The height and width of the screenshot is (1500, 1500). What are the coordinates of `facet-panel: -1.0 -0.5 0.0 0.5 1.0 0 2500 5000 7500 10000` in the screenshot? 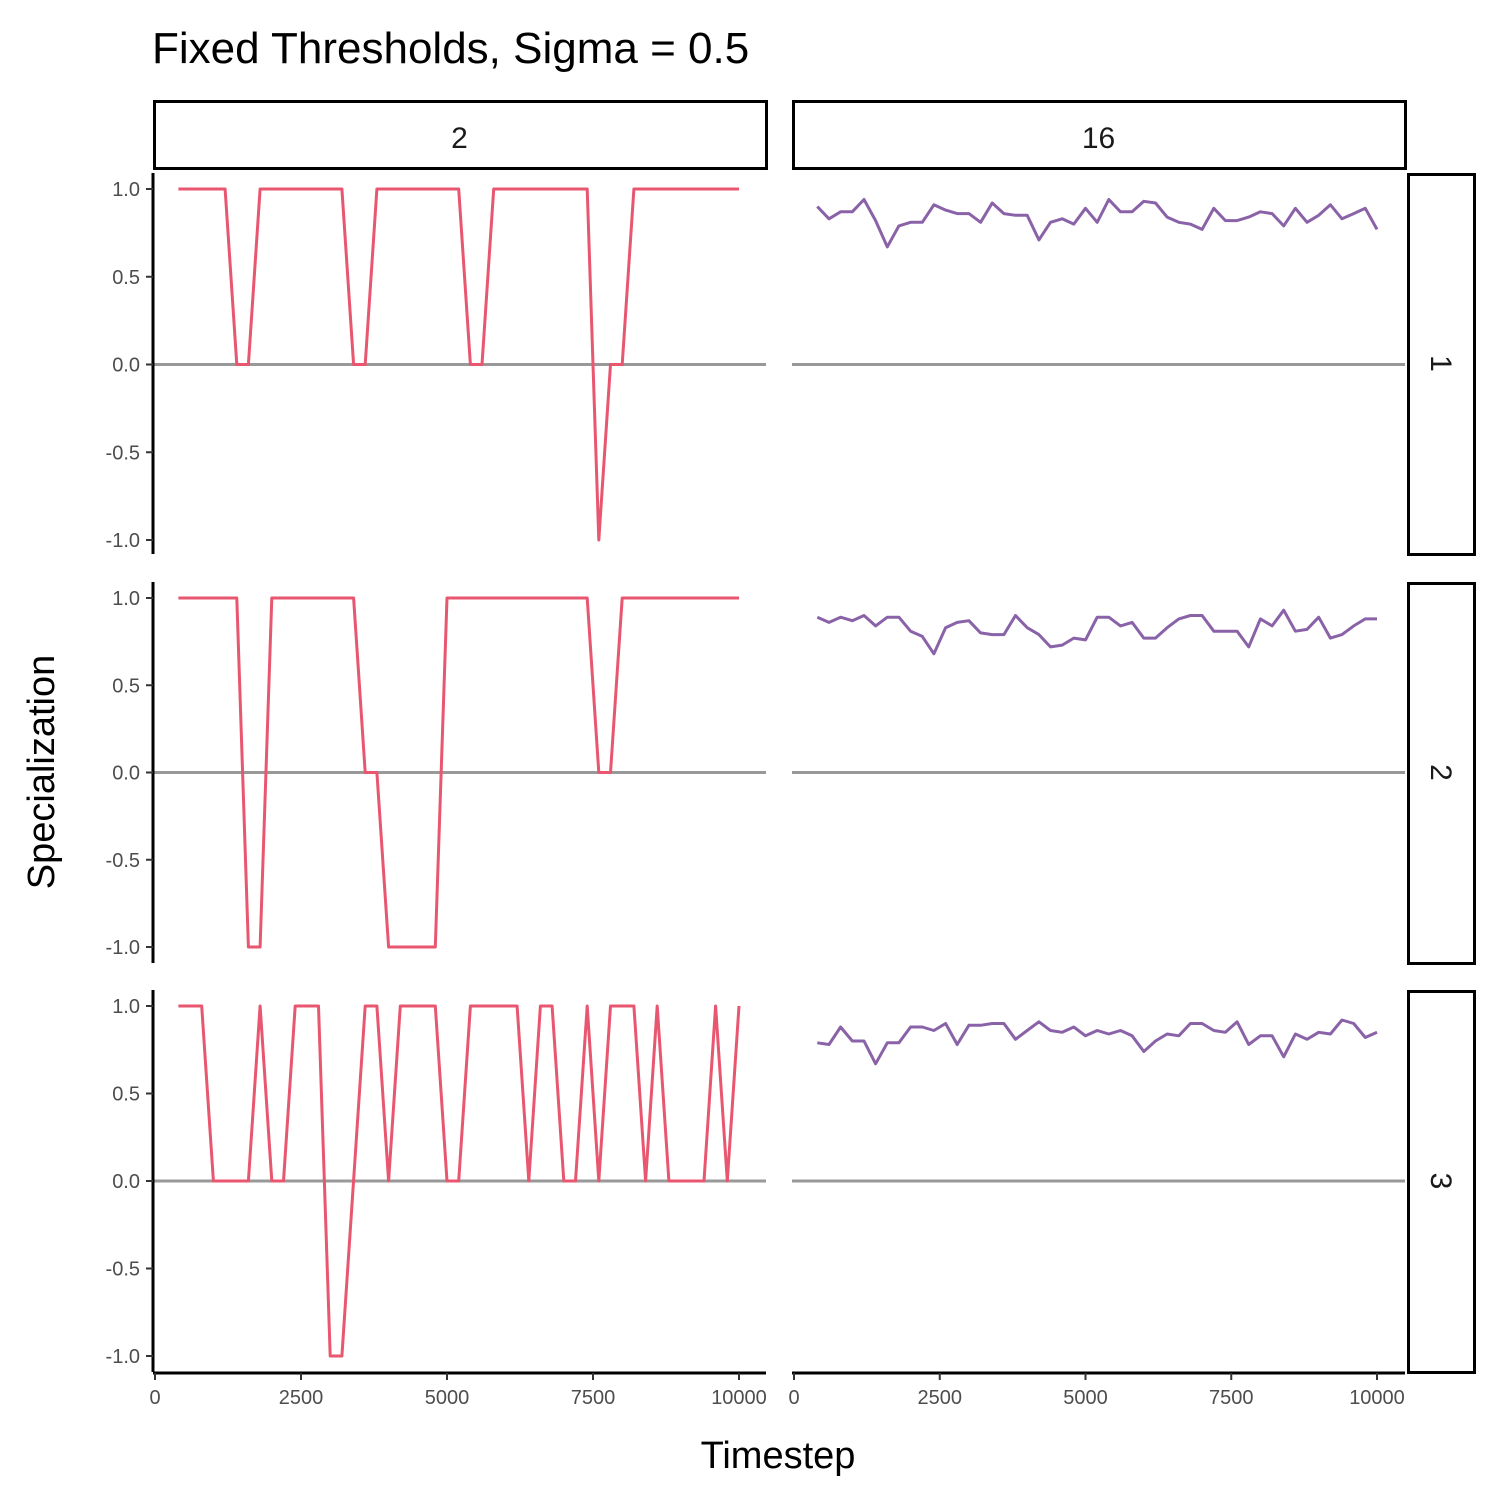 It's located at (436, 1199).